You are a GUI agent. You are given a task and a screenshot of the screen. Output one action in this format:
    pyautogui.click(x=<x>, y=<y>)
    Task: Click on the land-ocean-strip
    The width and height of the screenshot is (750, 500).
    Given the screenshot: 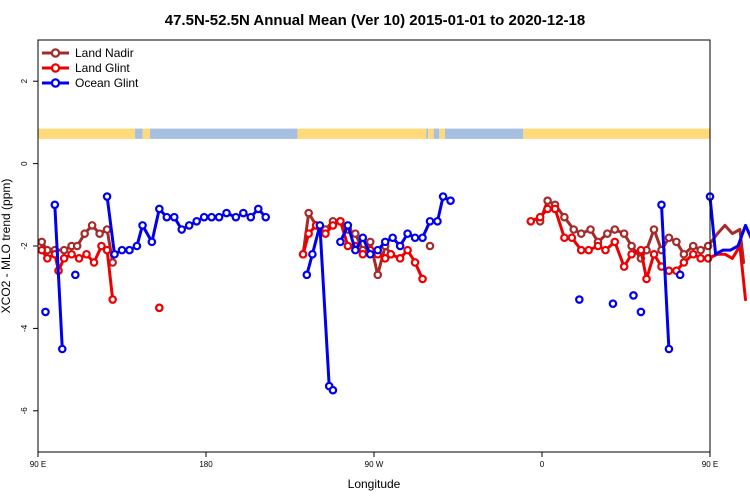 What is the action you would take?
    pyautogui.click(x=374, y=133)
    